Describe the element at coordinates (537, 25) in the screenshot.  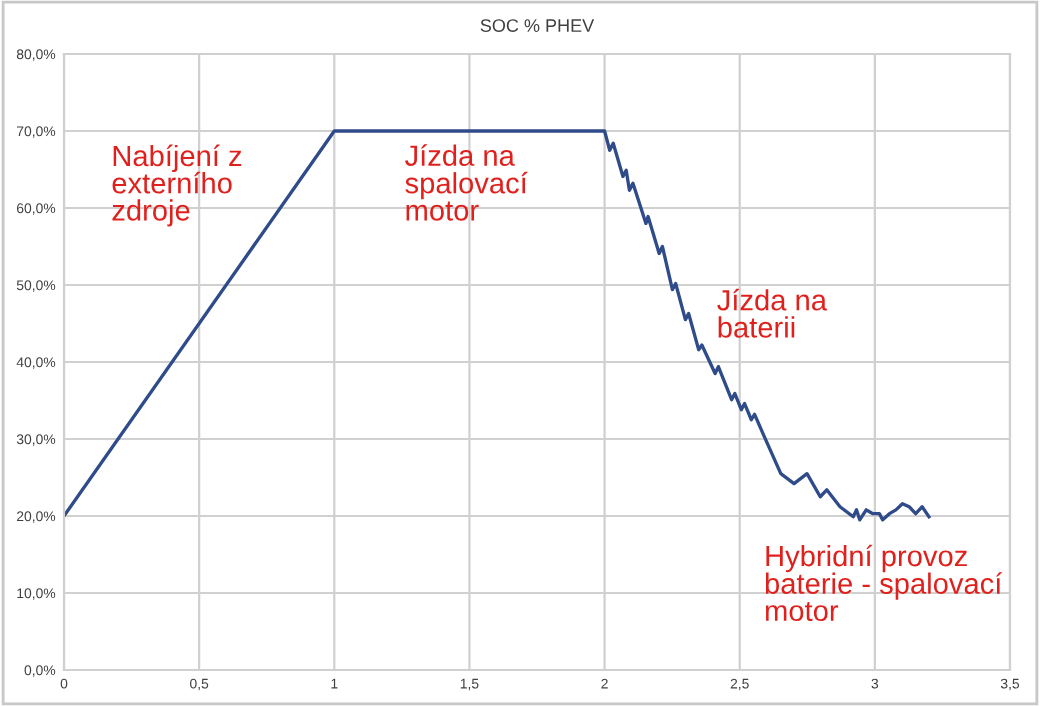
I see `chart-title: SOC % PHEV` at that location.